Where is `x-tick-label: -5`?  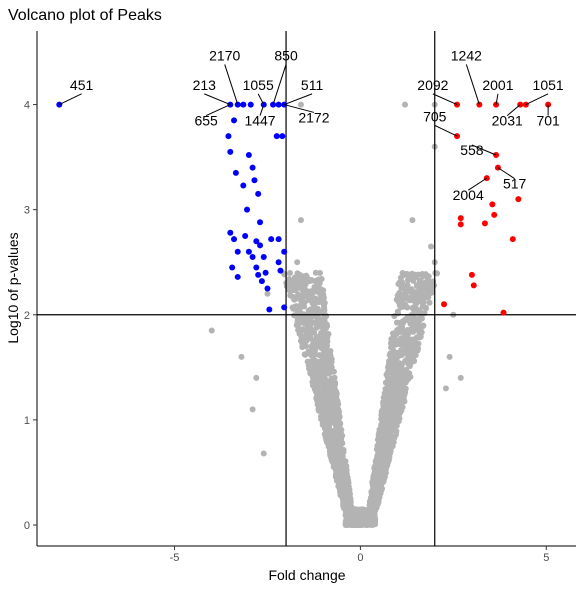
x-tick-label: -5 is located at coordinates (175, 558).